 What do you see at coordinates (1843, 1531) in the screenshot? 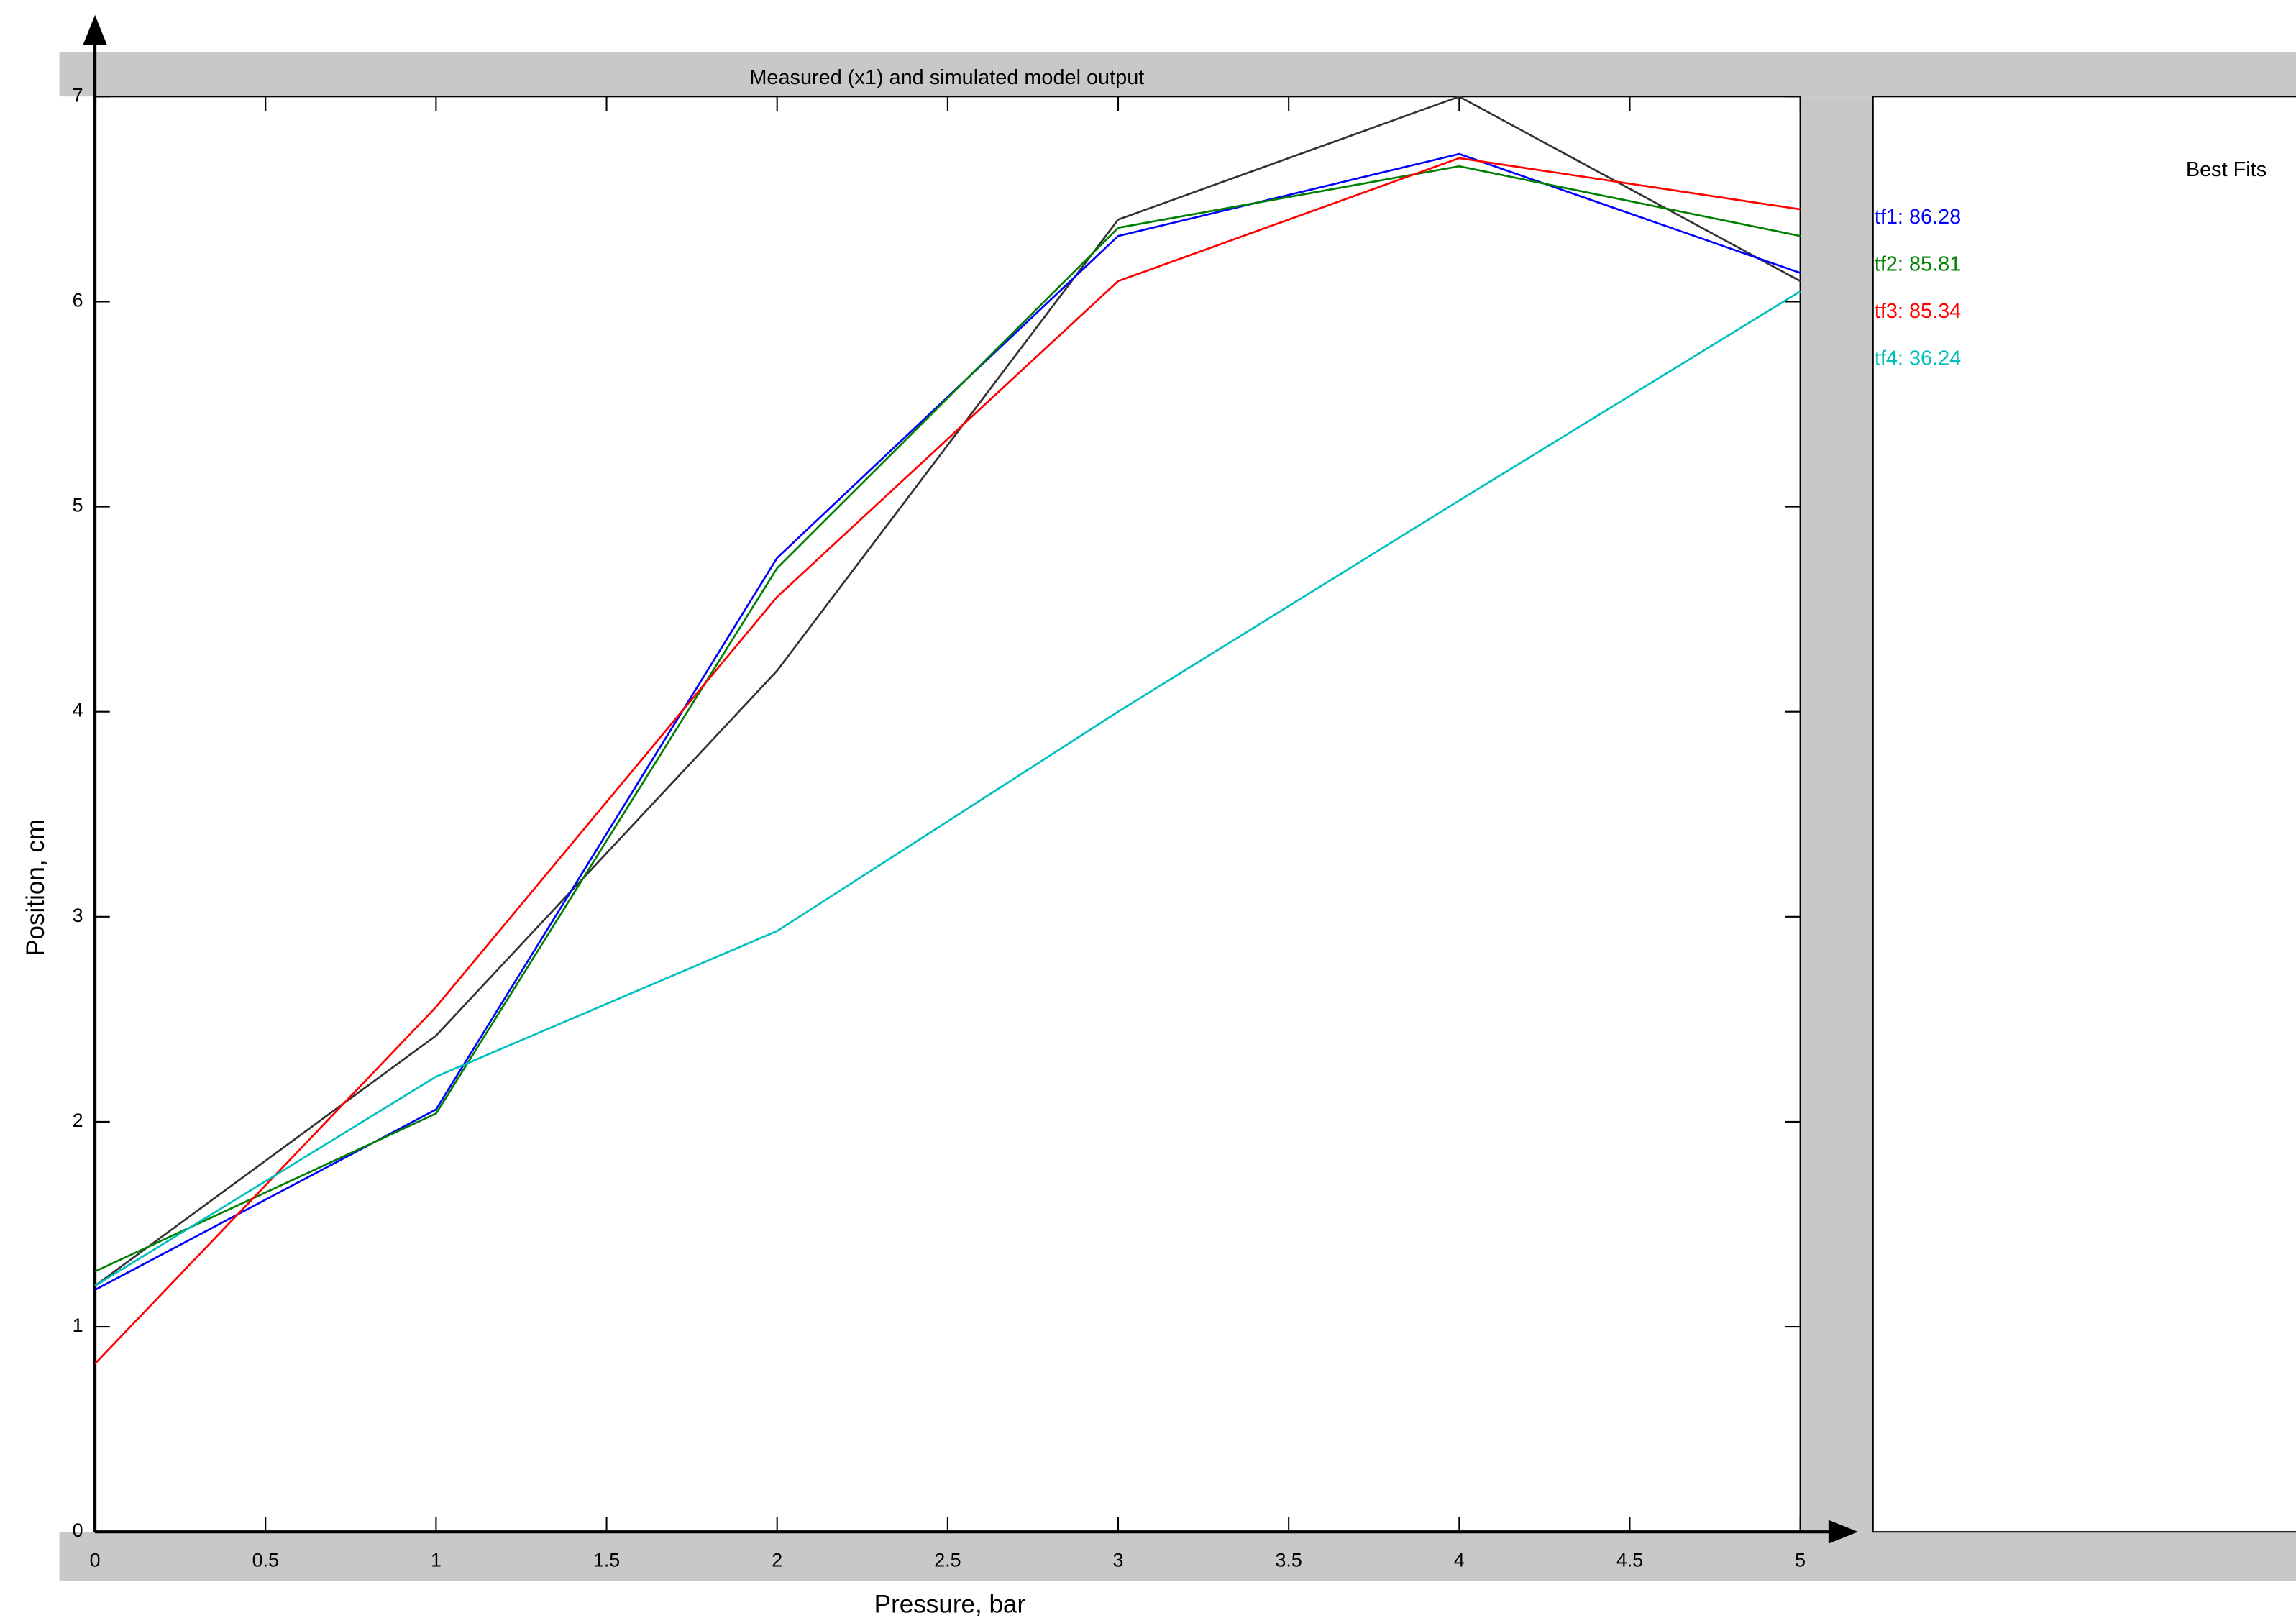
I see `x-axis-arrow` at bounding box center [1843, 1531].